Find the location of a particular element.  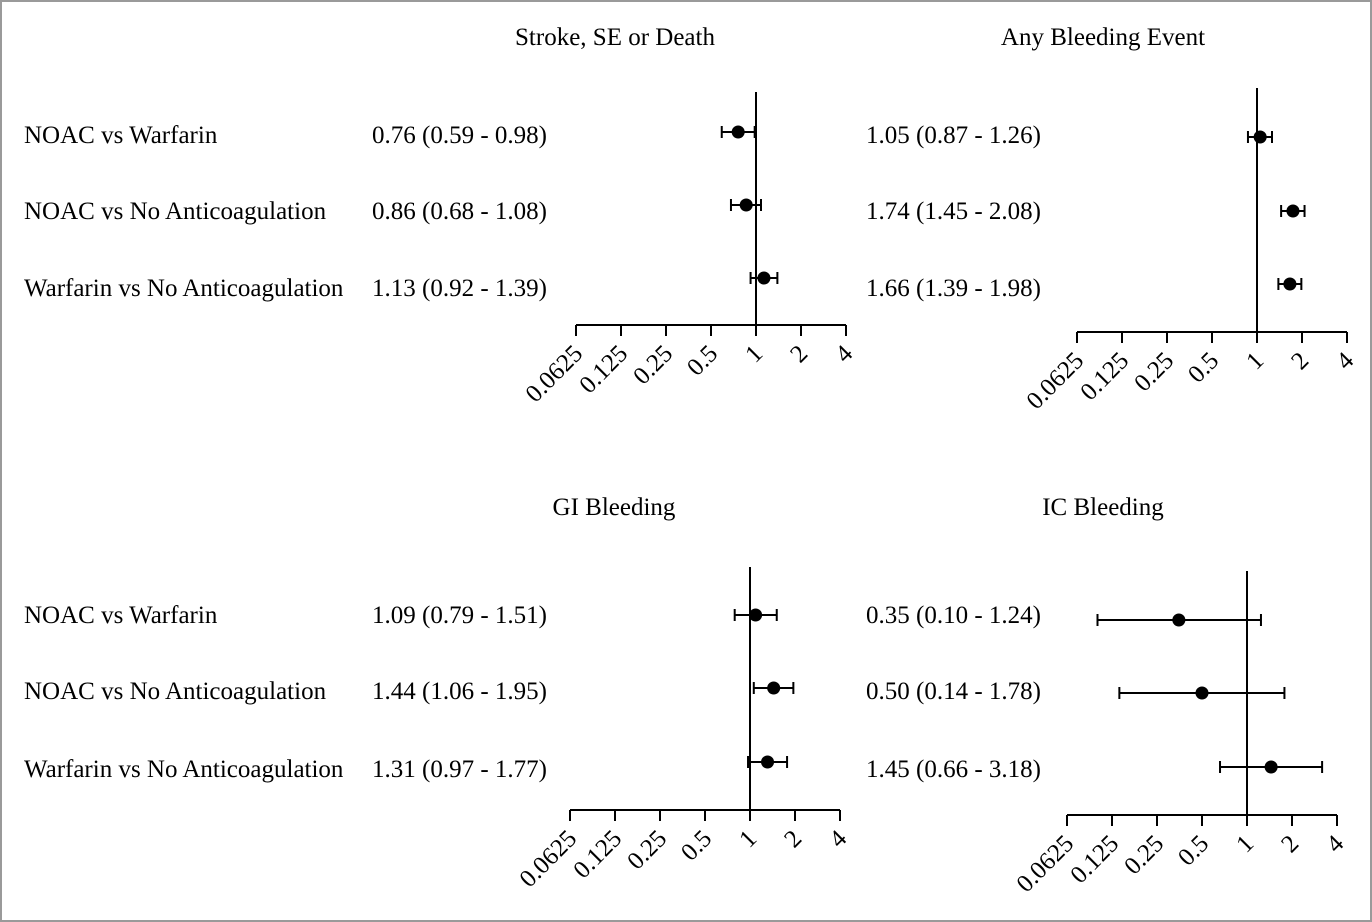

hazard-ratio-text: 1.74 (1.45 - 2.08) is located at coordinates (953, 211).